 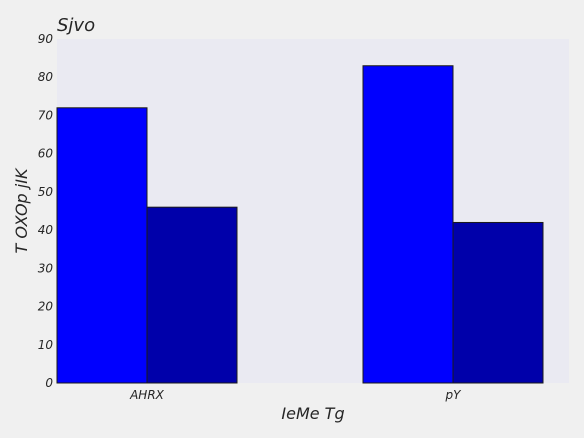 I want to click on y-tick-label: 50, so click(x=46, y=192).